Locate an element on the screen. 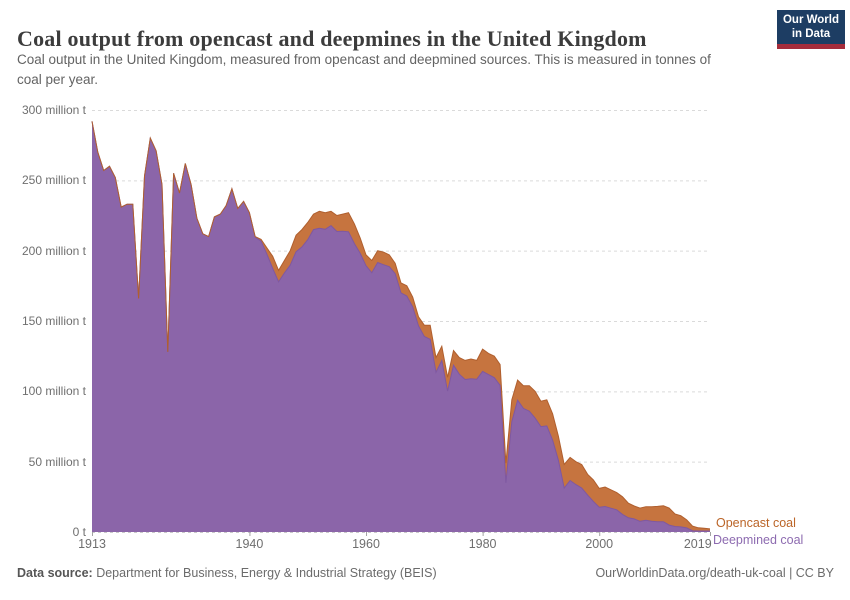 The height and width of the screenshot is (600, 850). y-axis-label-100: 100 million t is located at coordinates (53, 391).